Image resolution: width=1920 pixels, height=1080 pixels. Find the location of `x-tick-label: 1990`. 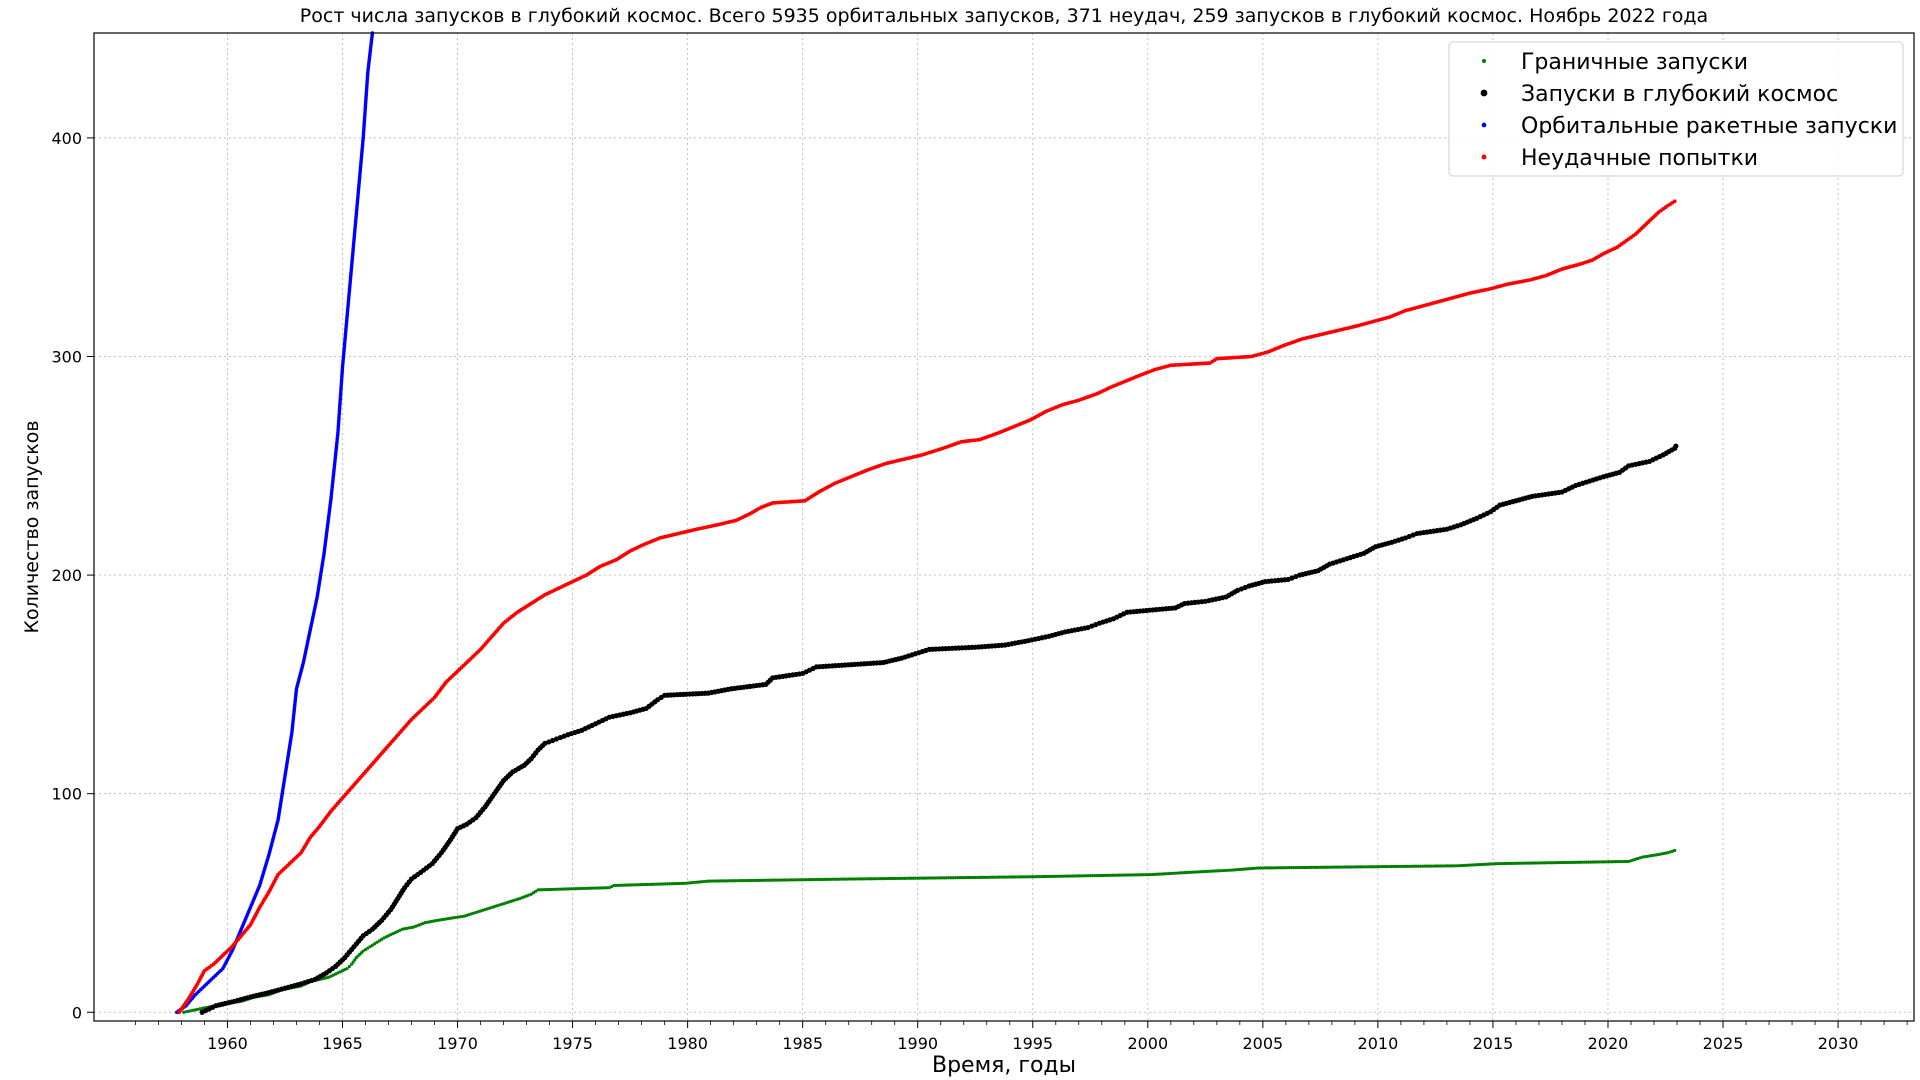

x-tick-label: 1990 is located at coordinates (917, 1043).